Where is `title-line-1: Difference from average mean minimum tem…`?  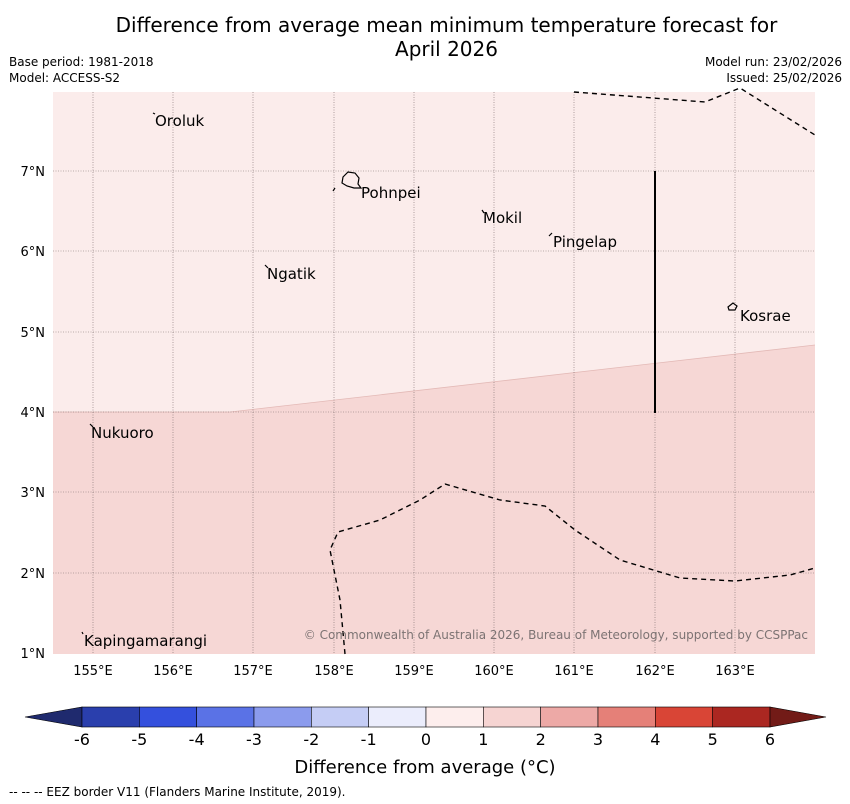 title-line-1: Difference from average mean minimum tem… is located at coordinates (446, 25).